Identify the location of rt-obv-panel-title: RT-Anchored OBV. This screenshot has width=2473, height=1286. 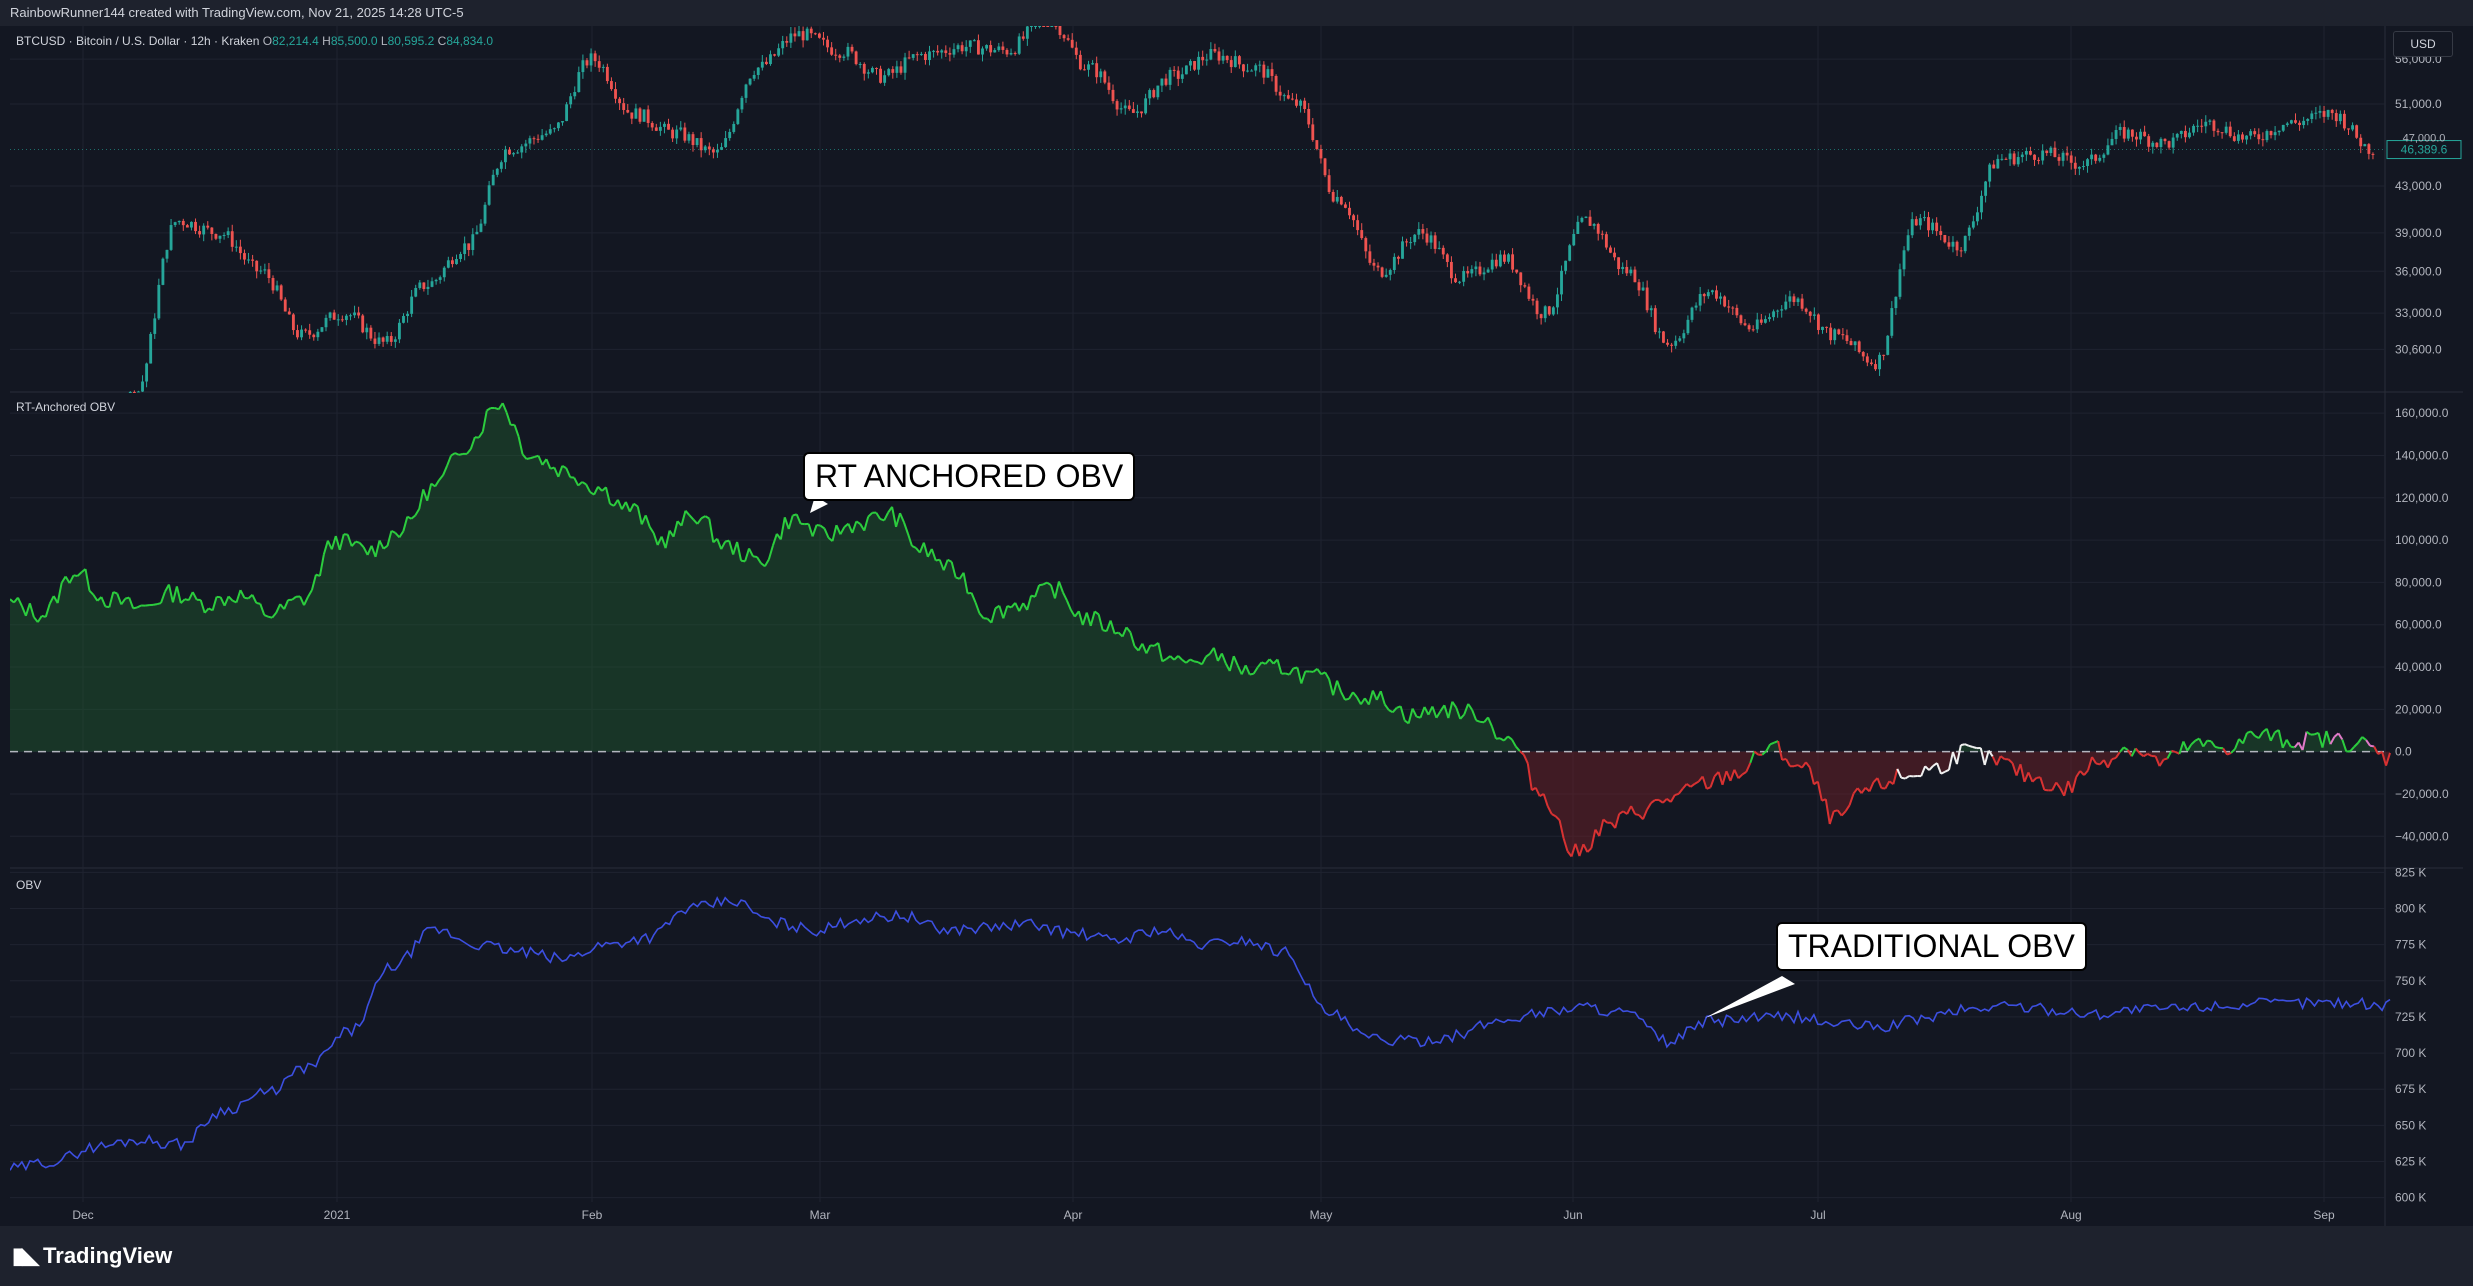
(66, 407).